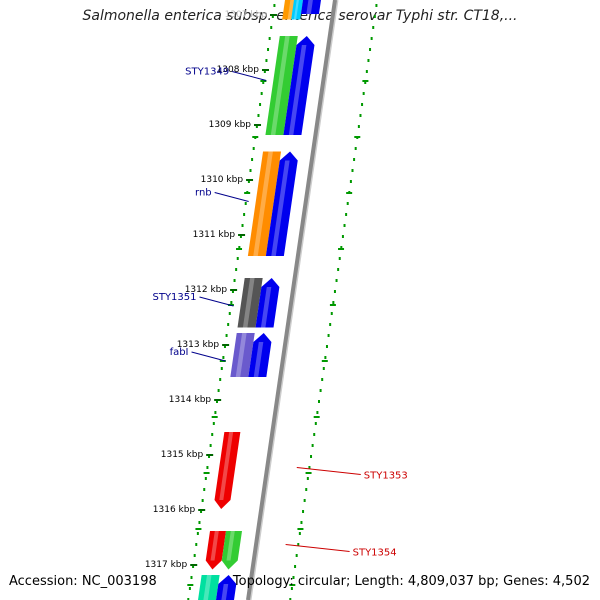 The width and height of the screenshot is (600, 600). What do you see at coordinates (171, 565) in the screenshot?
I see `kbp-tick: 1317 kbp` at bounding box center [171, 565].